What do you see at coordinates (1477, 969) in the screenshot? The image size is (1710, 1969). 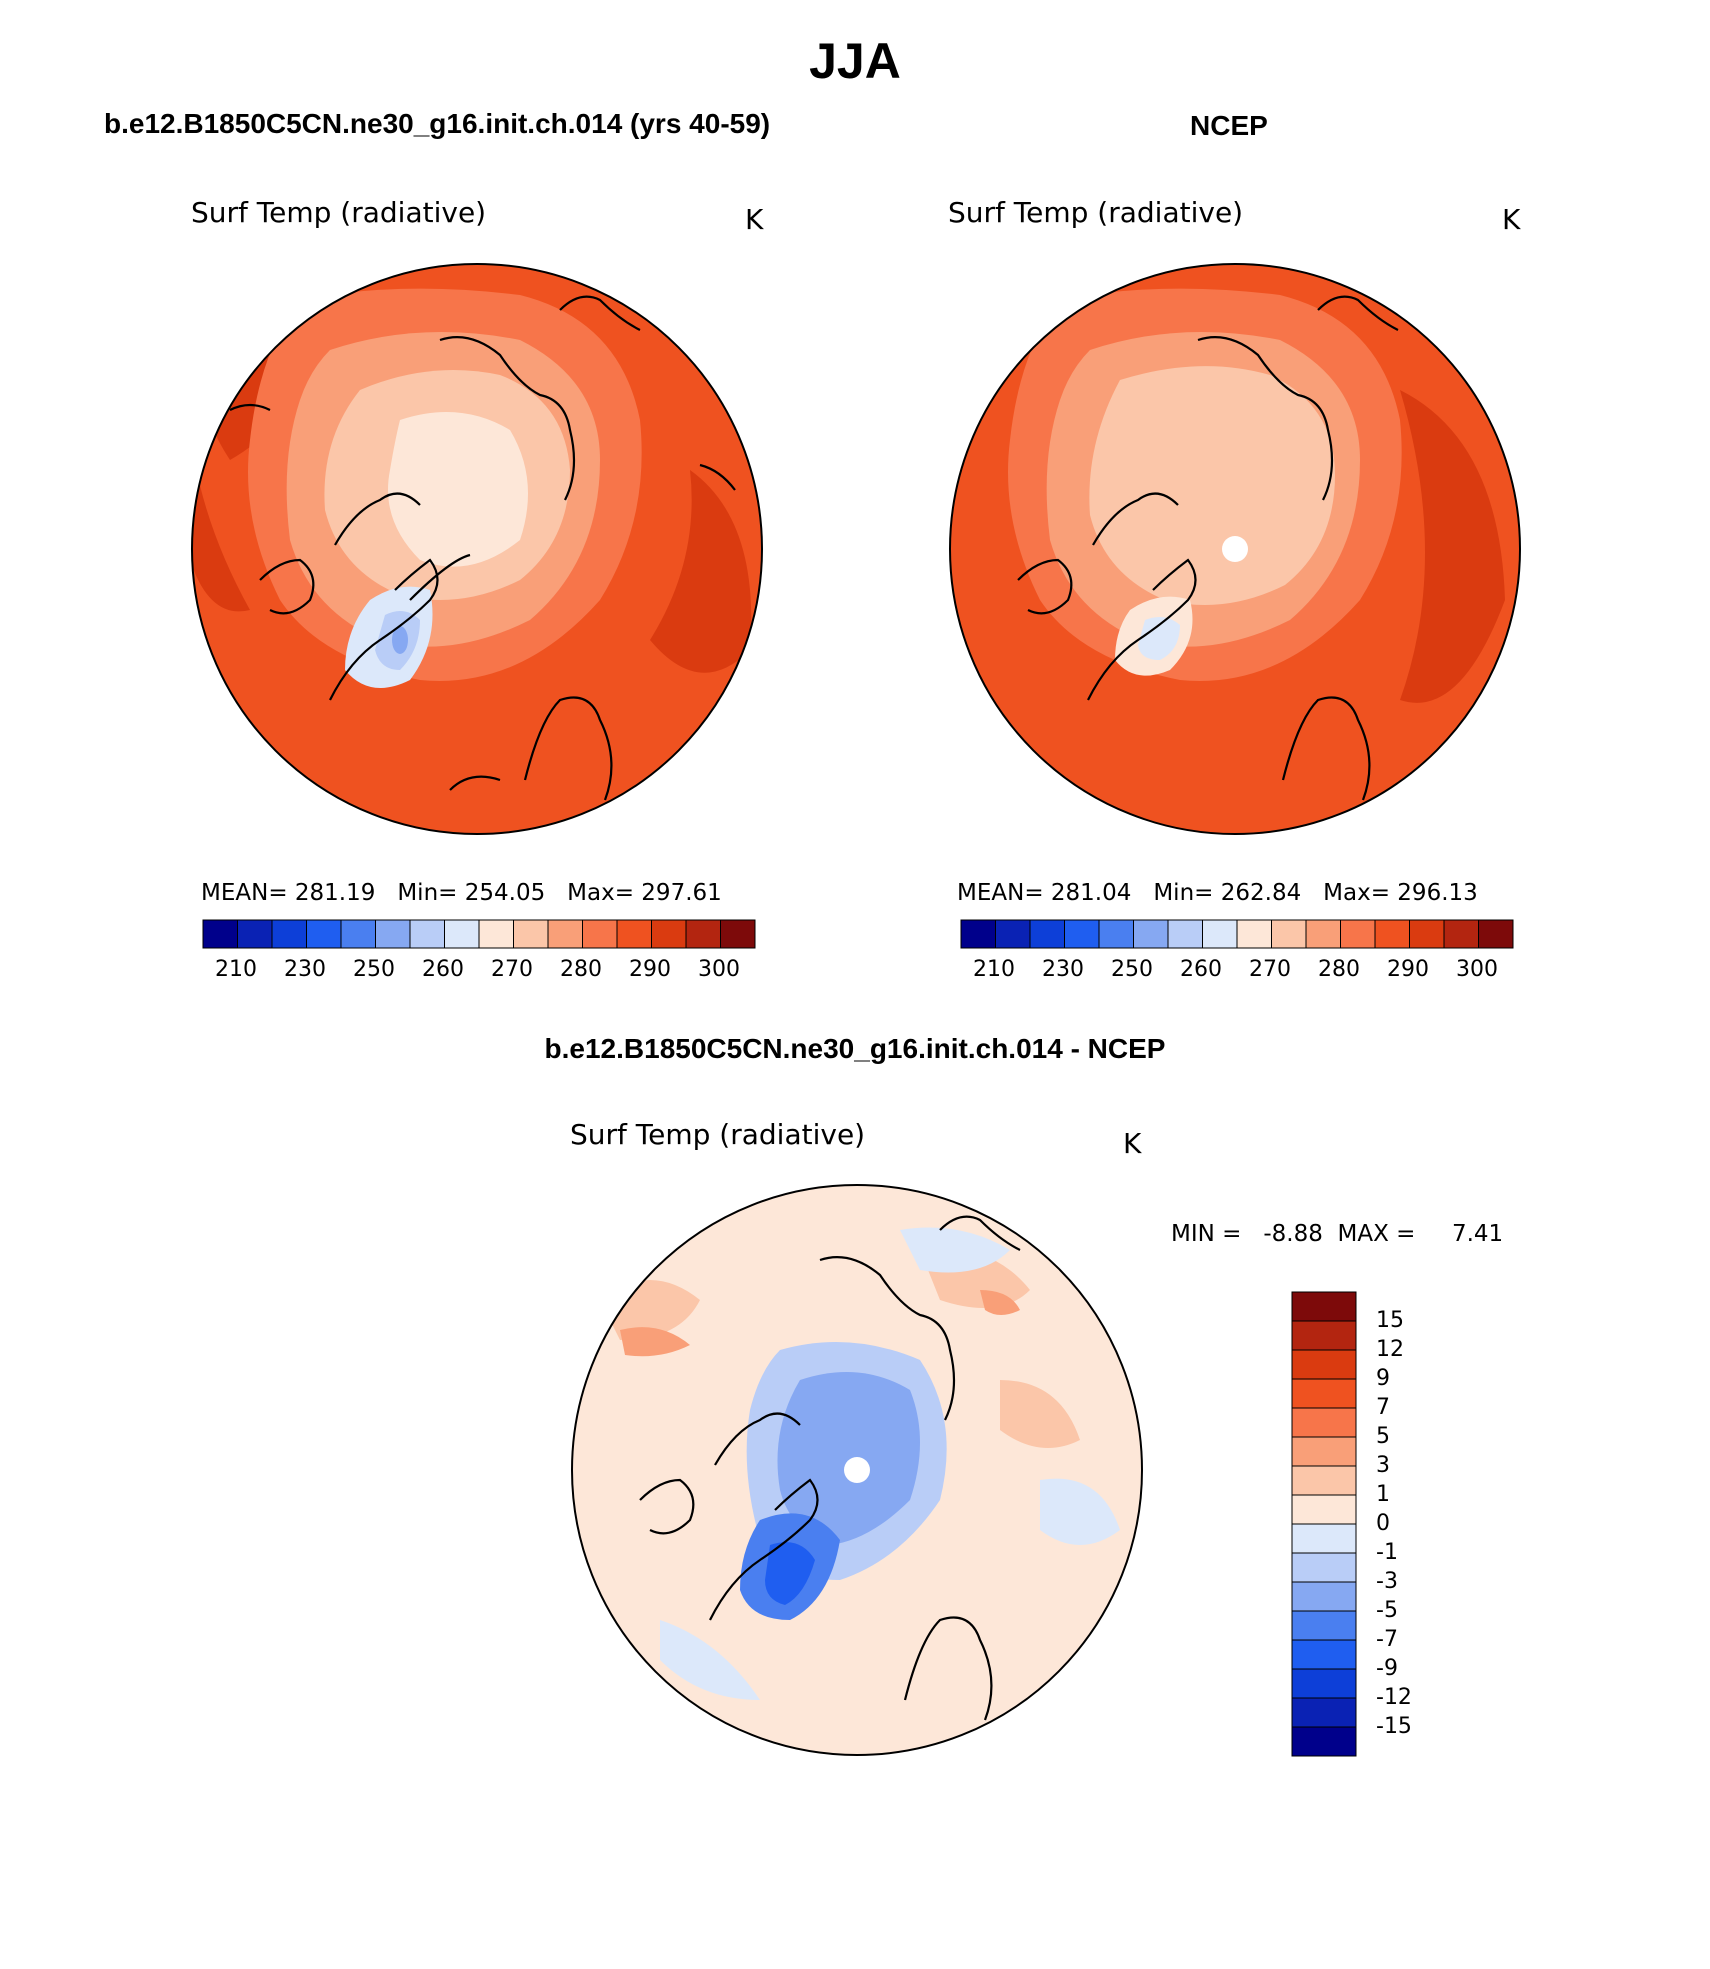 I see `right-colorbar-tick: 300` at bounding box center [1477, 969].